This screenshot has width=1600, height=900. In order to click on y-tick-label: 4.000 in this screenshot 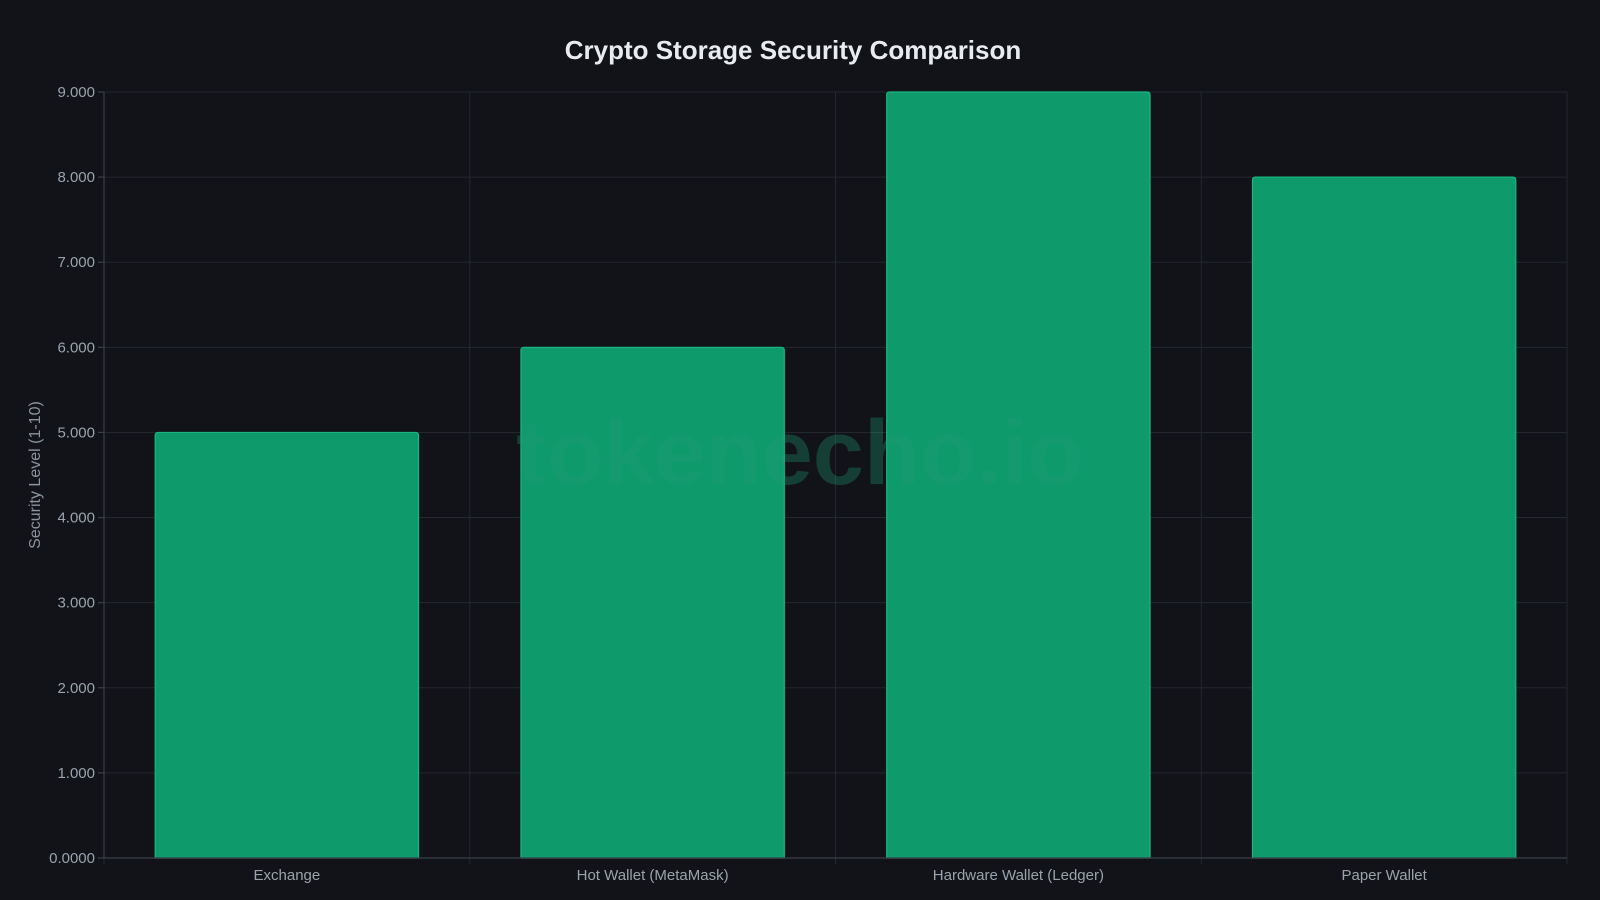, I will do `click(76, 518)`.